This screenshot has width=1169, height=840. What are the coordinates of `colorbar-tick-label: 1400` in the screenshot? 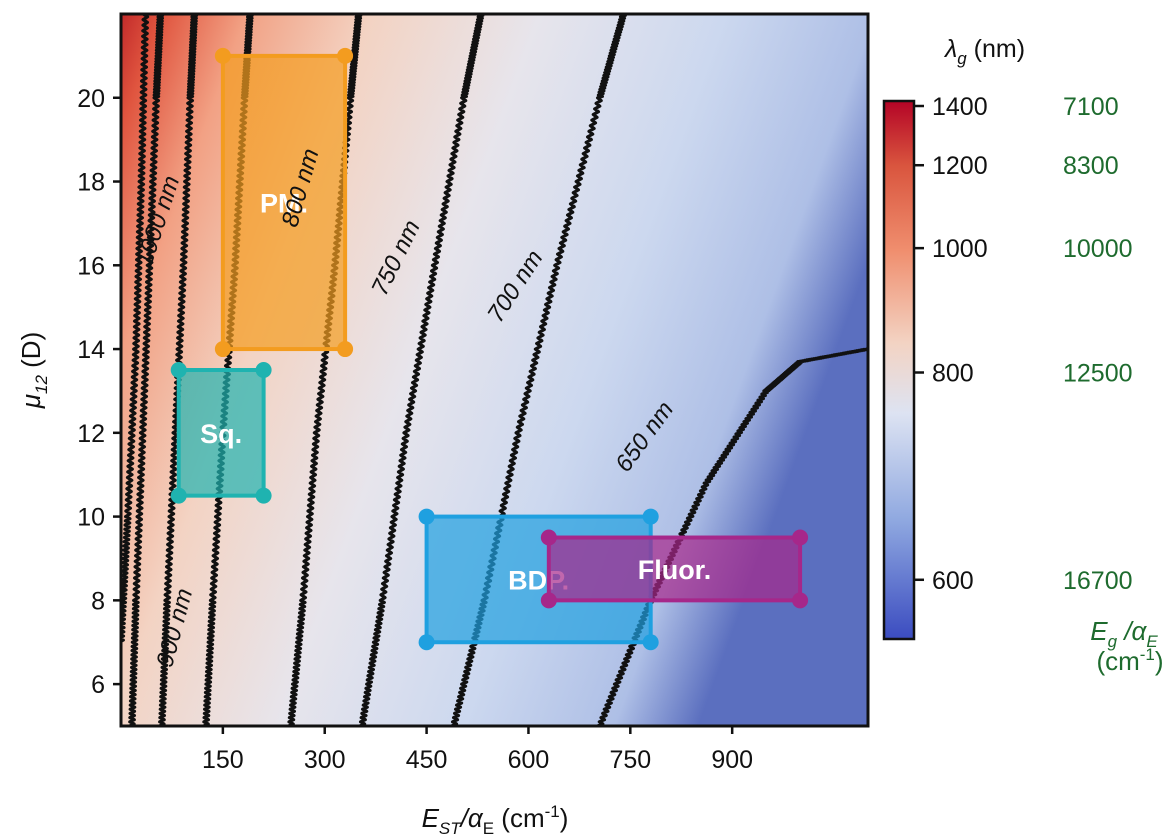 It's located at (960, 107).